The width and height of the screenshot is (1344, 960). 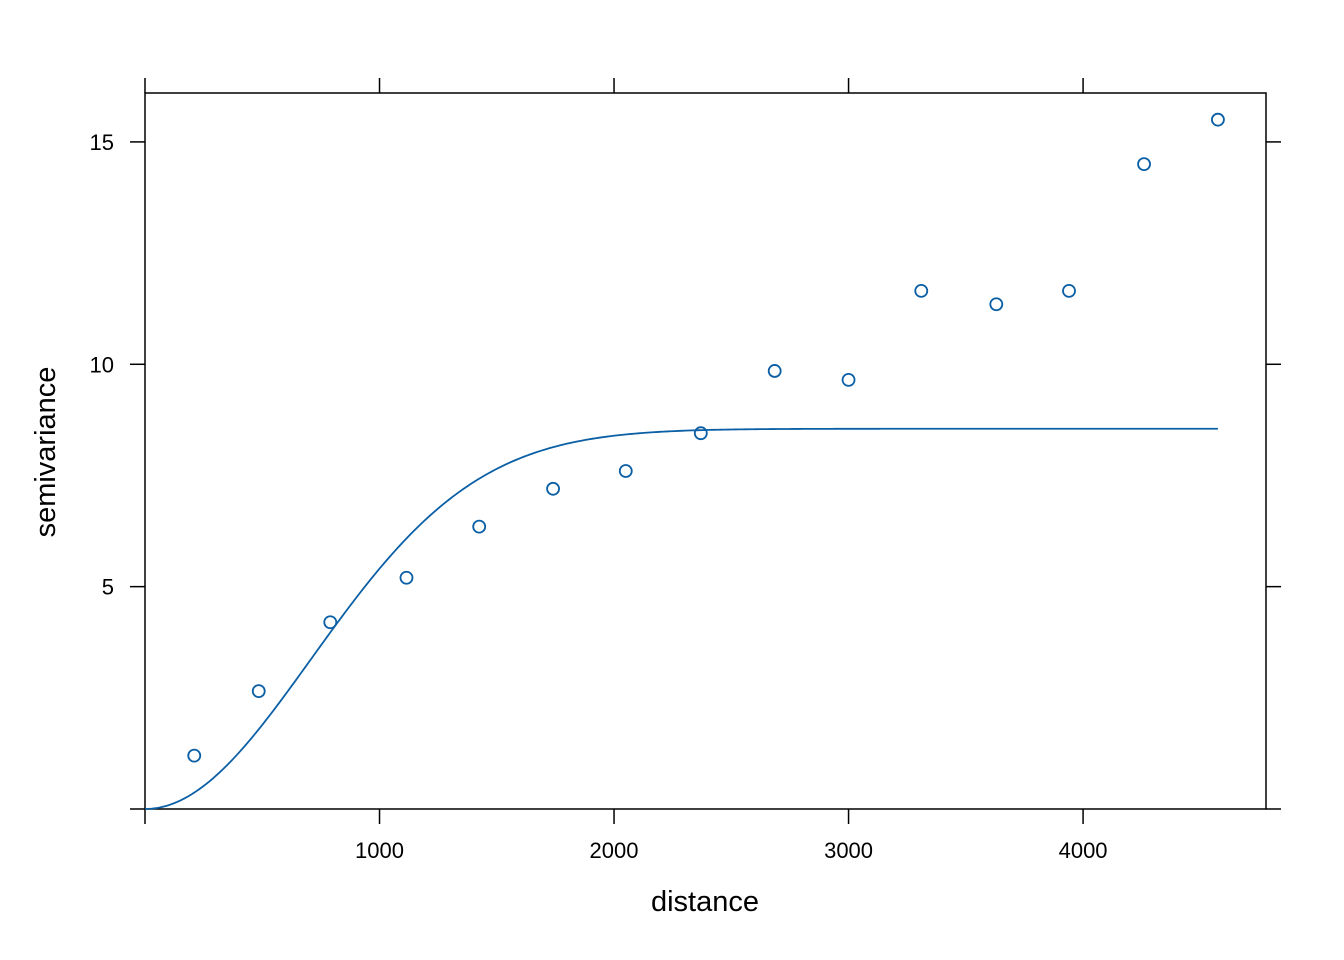 I want to click on y-tick-label: 5, so click(x=108, y=587).